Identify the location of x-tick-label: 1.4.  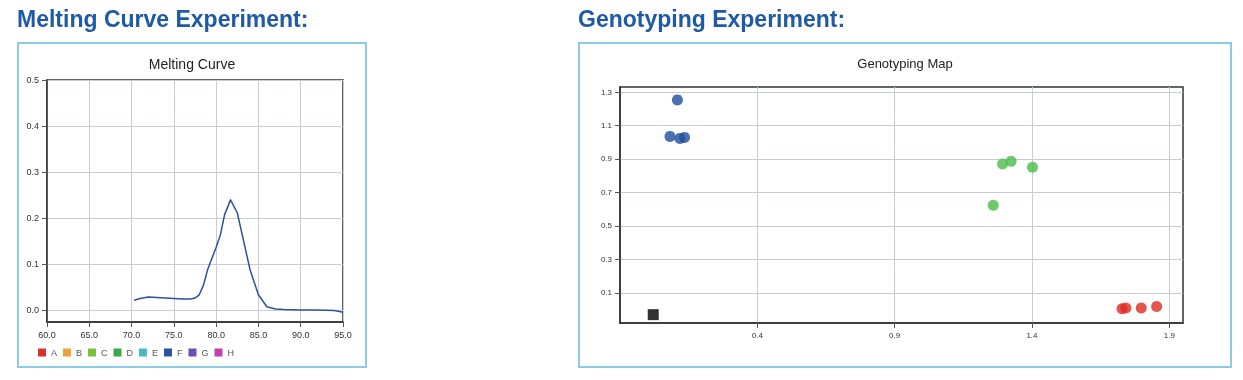
(1032, 335).